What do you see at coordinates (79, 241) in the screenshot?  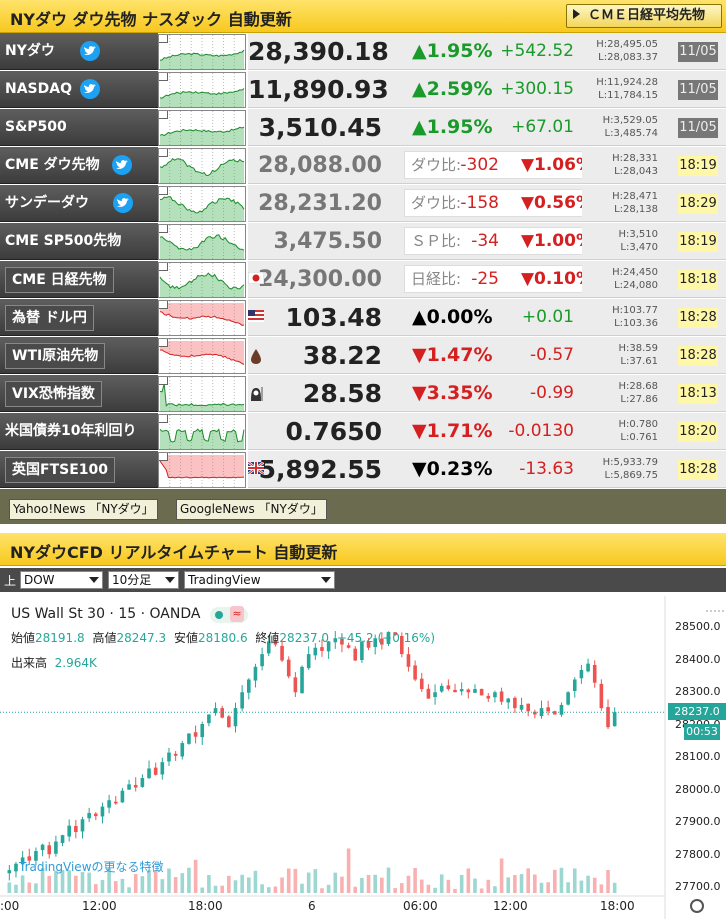 I see `quote-name: CME SP500先物` at bounding box center [79, 241].